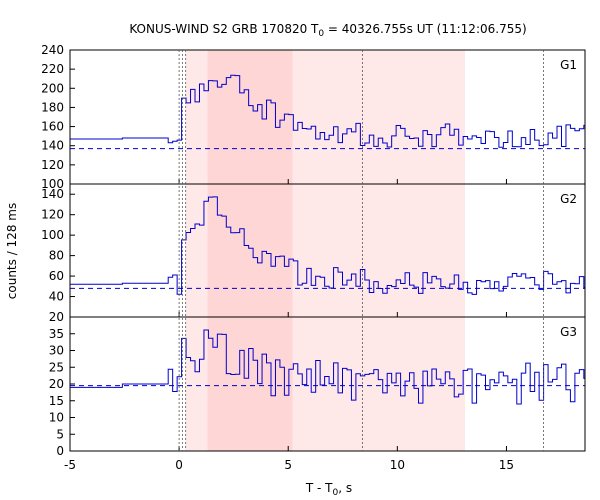  Describe the element at coordinates (327, 111) in the screenshot. I see `light-curve-g1` at that location.